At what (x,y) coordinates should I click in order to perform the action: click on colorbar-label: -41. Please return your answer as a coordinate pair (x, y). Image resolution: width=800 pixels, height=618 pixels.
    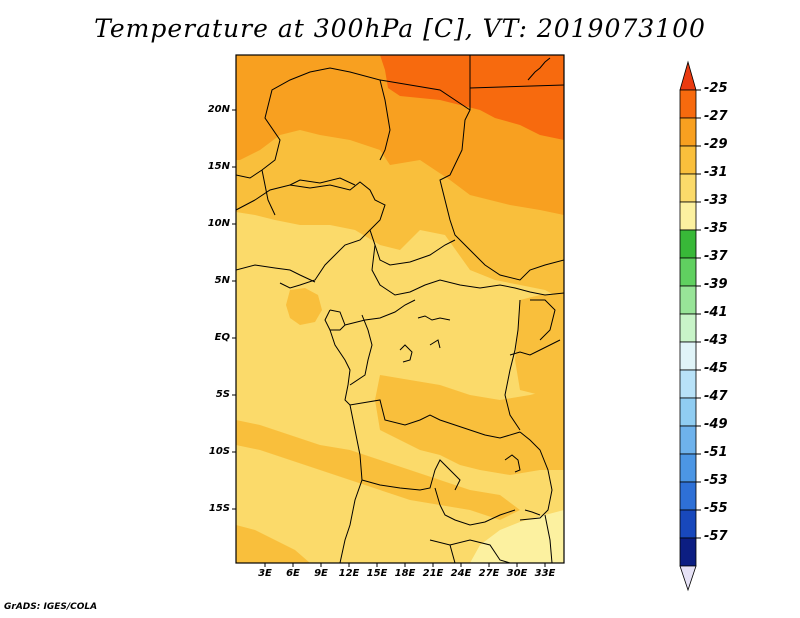
    Looking at the image, I should click on (716, 312).